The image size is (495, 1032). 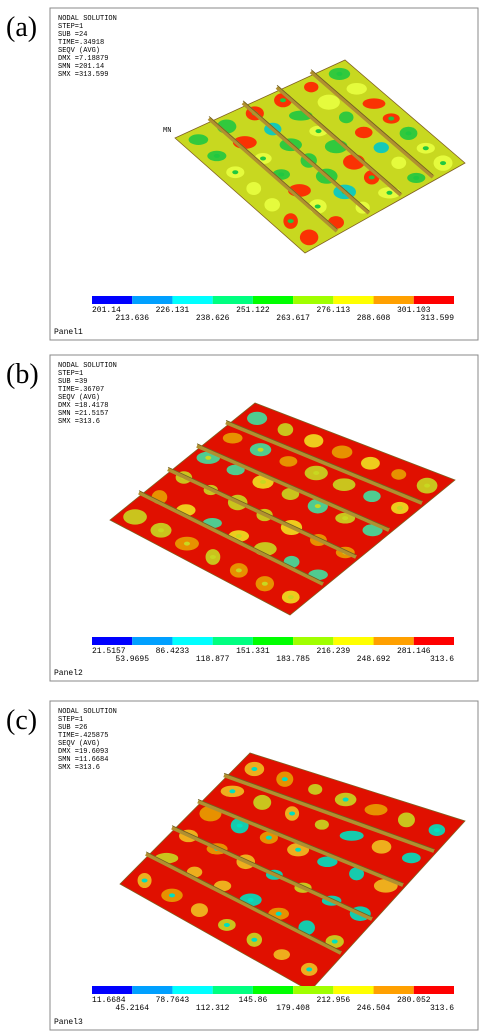 What do you see at coordinates (21, 720) in the screenshot?
I see `panel-label: (c)` at bounding box center [21, 720].